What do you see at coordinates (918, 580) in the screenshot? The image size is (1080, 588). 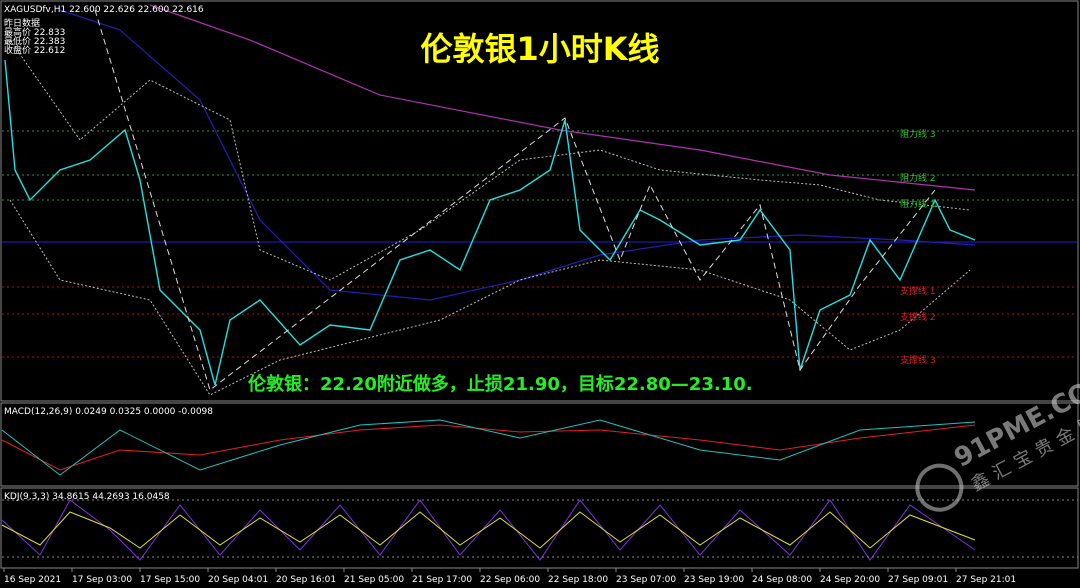 I see `time-label: 27 Sep 09:01` at bounding box center [918, 580].